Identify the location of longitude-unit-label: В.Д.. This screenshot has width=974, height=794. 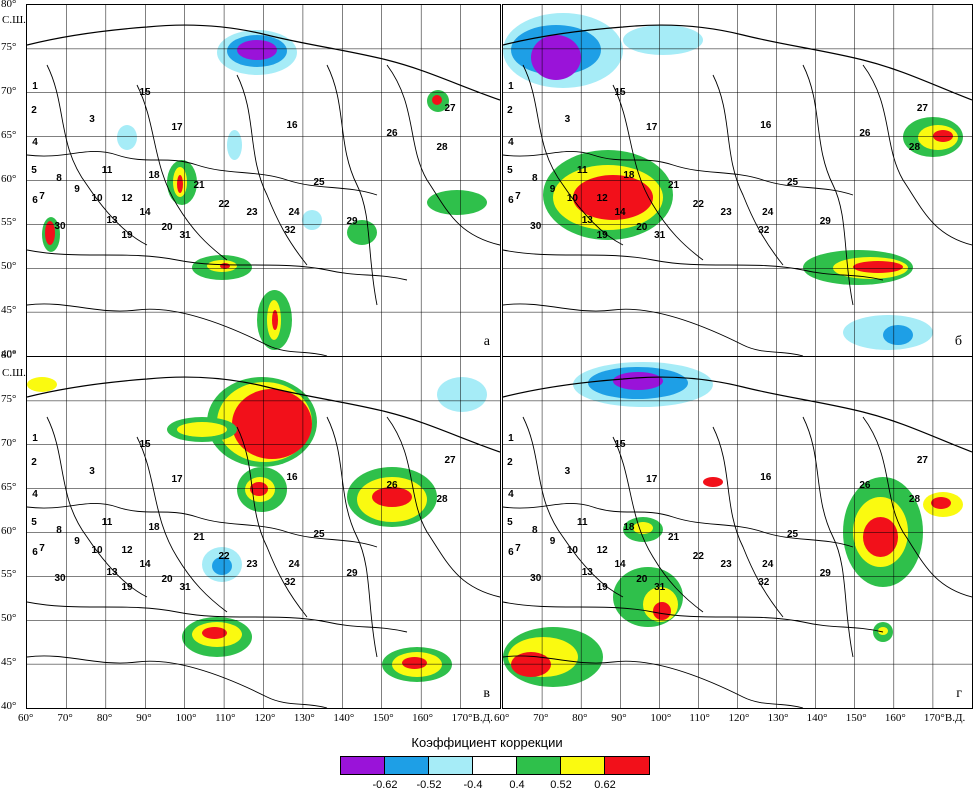
(482, 718).